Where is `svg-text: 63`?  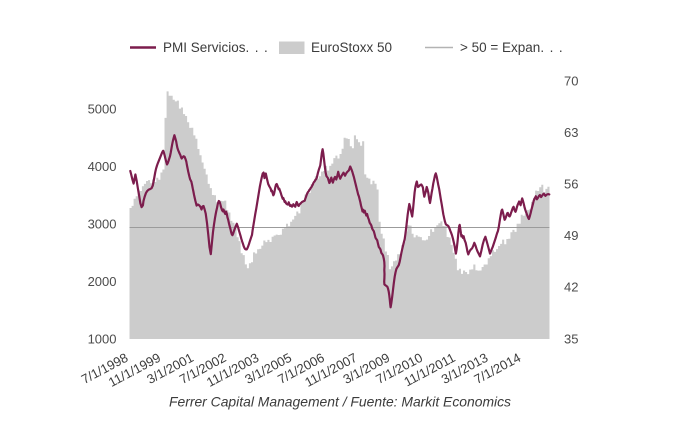 svg-text: 63 is located at coordinates (571, 132).